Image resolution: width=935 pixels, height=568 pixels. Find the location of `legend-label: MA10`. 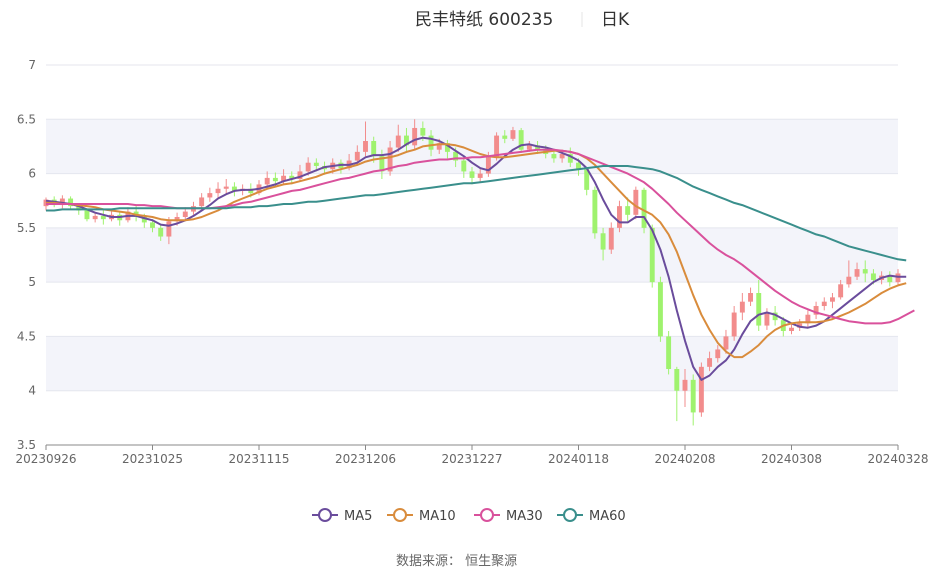

legend-label: MA10 is located at coordinates (437, 516).